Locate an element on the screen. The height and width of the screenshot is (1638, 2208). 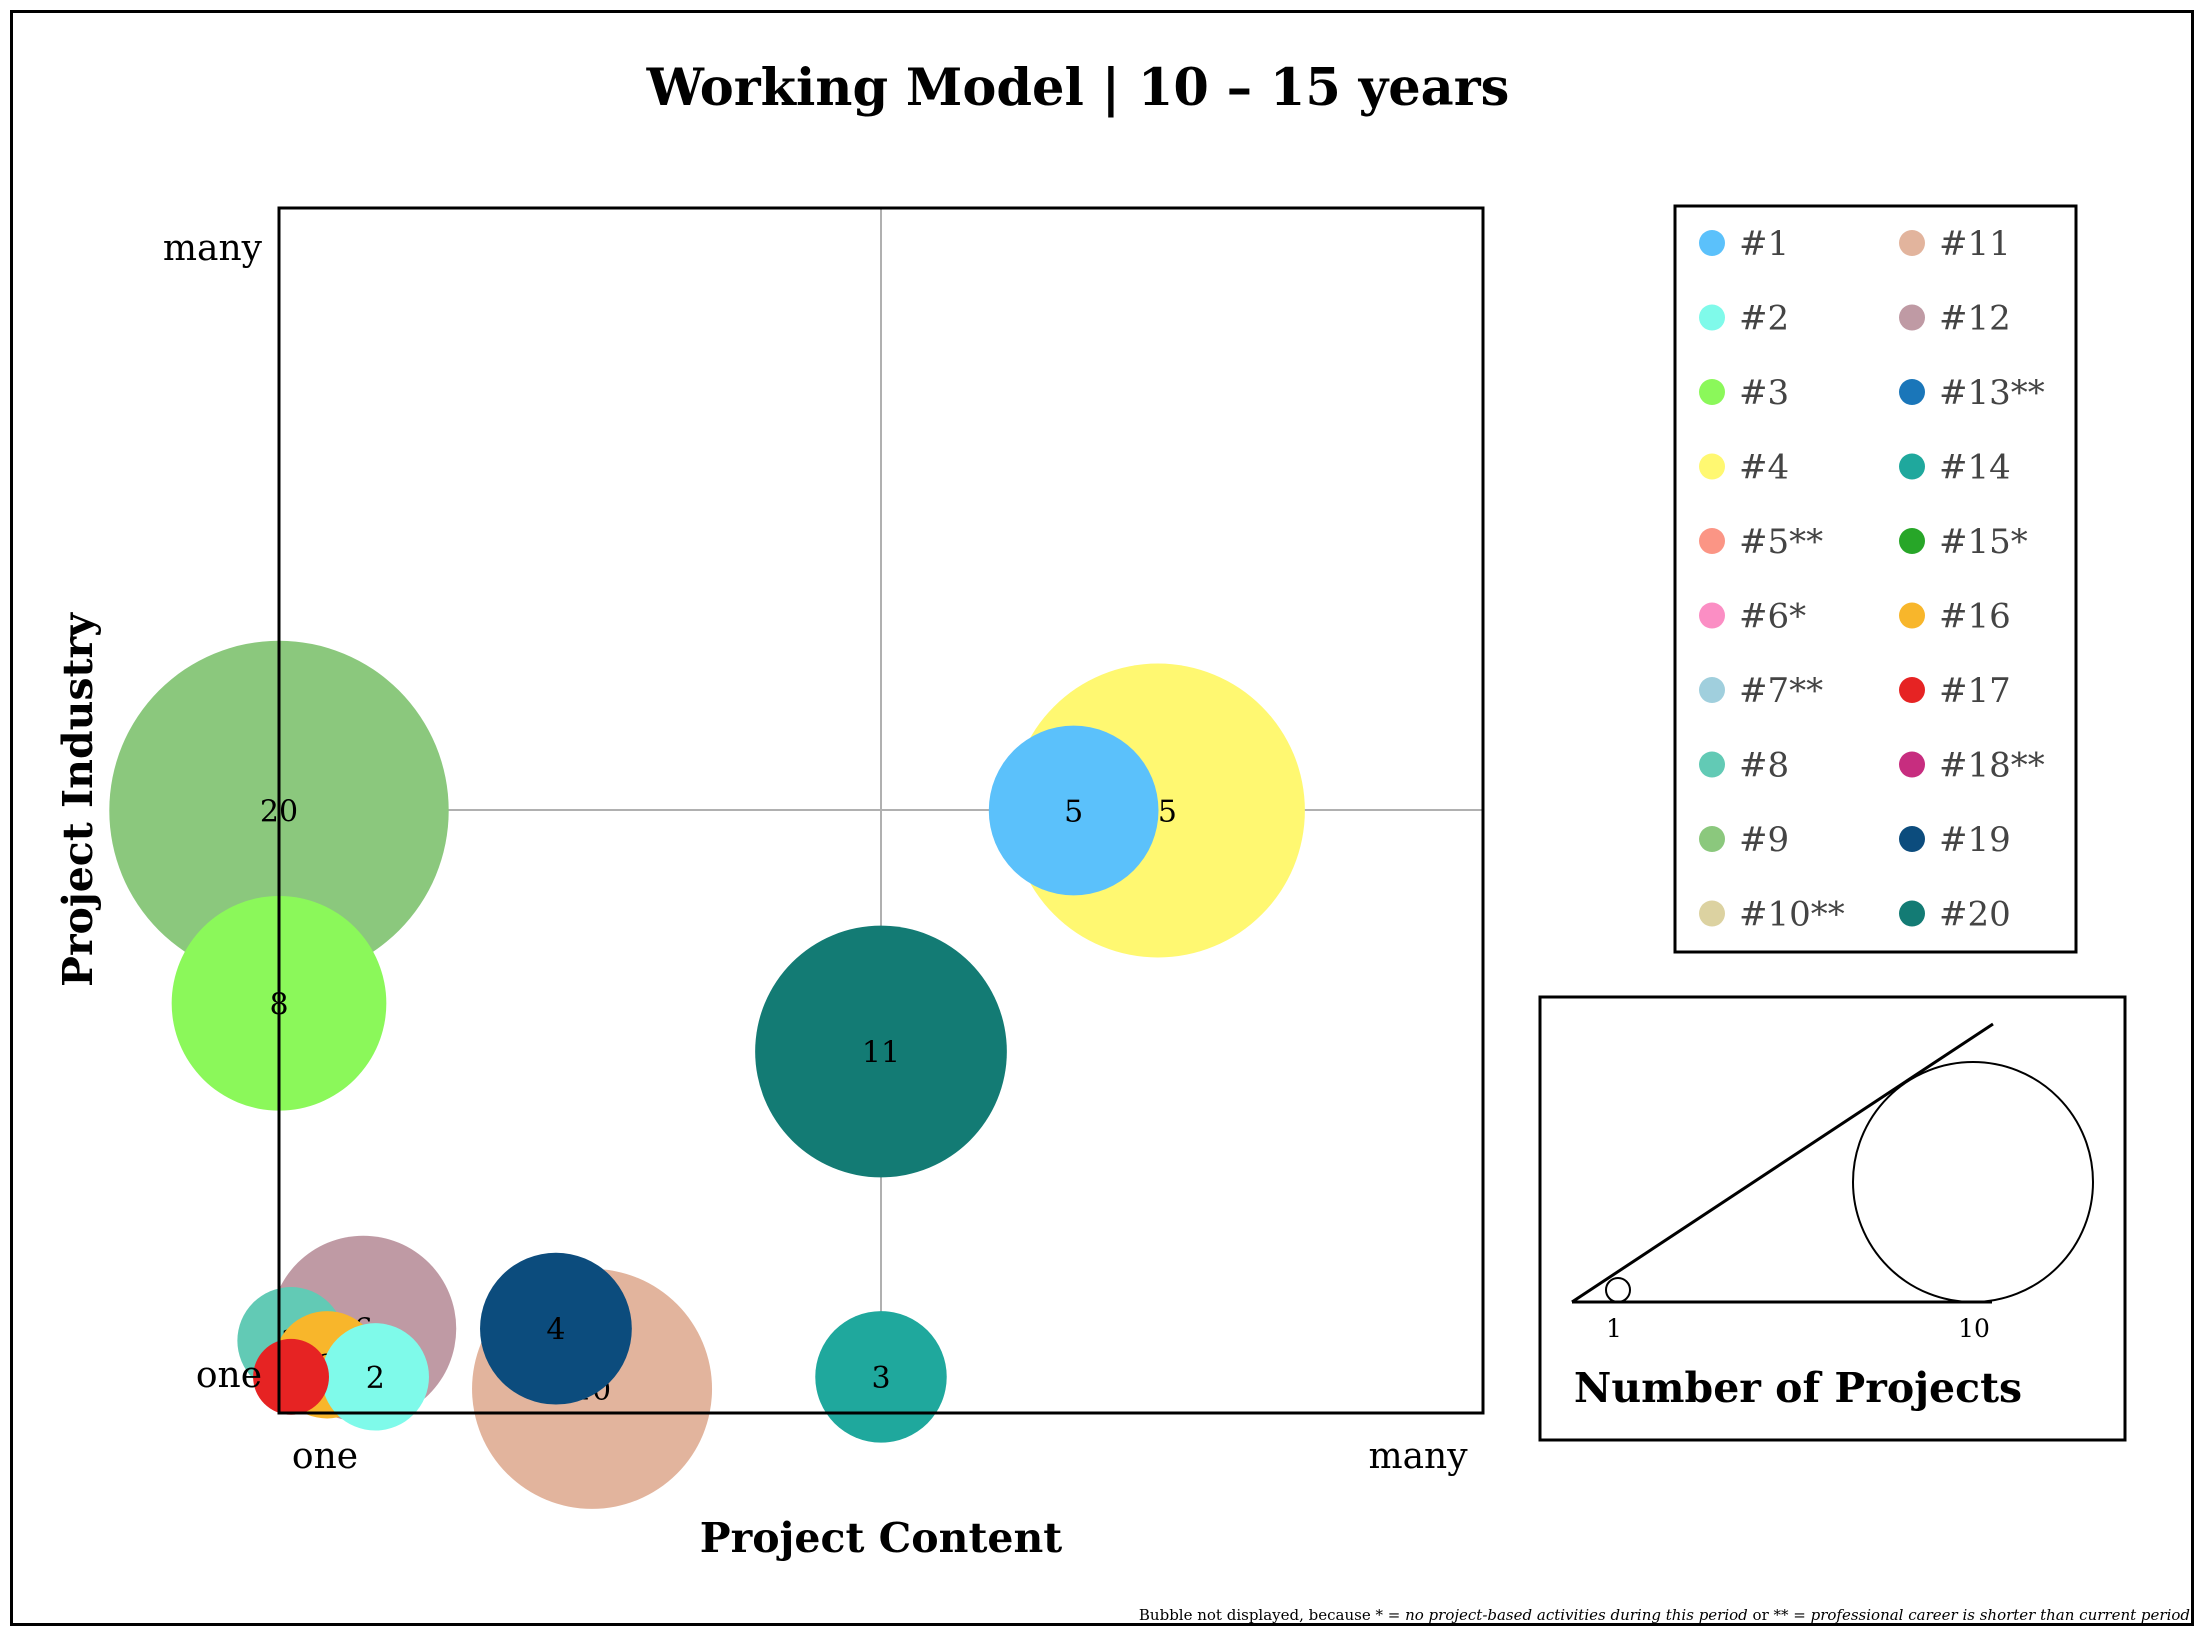
legend-item: #11 is located at coordinates (1955, 244).